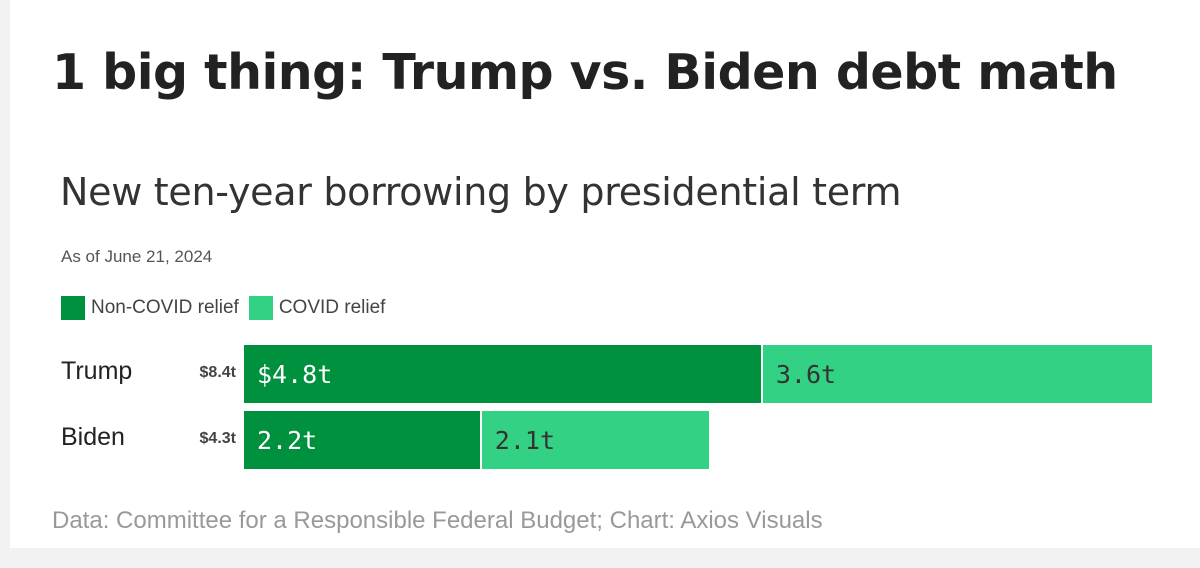 Image resolution: width=1200 pixels, height=568 pixels. I want to click on data-label-trump-covid: 3.6t, so click(806, 374).